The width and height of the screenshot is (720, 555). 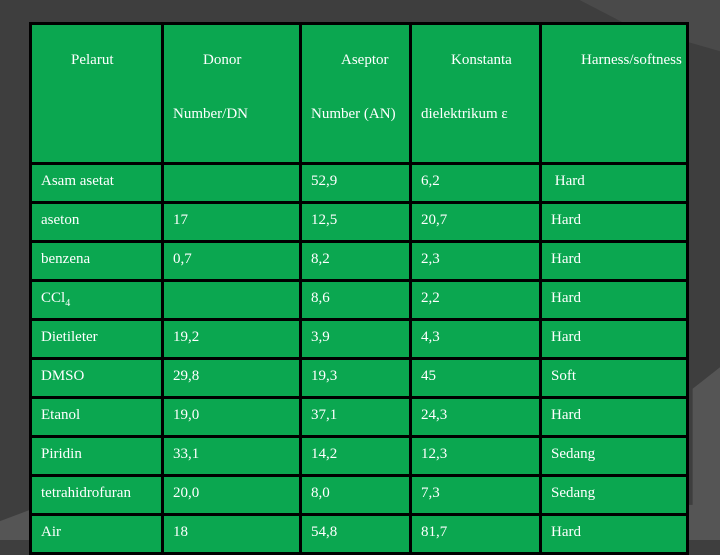 I want to click on cell-an: 8,0, so click(x=355, y=494).